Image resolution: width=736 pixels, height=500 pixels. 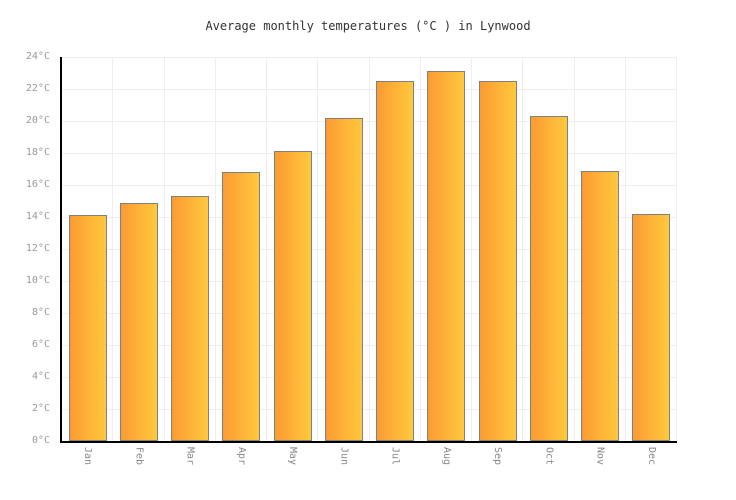 I want to click on y-tick-label-14: 14°C, so click(x=37, y=216).